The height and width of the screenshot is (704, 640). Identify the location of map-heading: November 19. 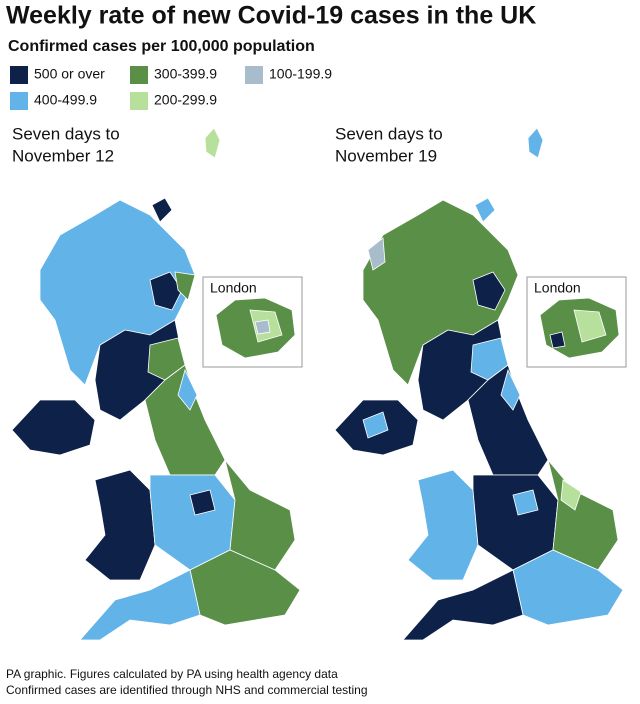
(386, 155).